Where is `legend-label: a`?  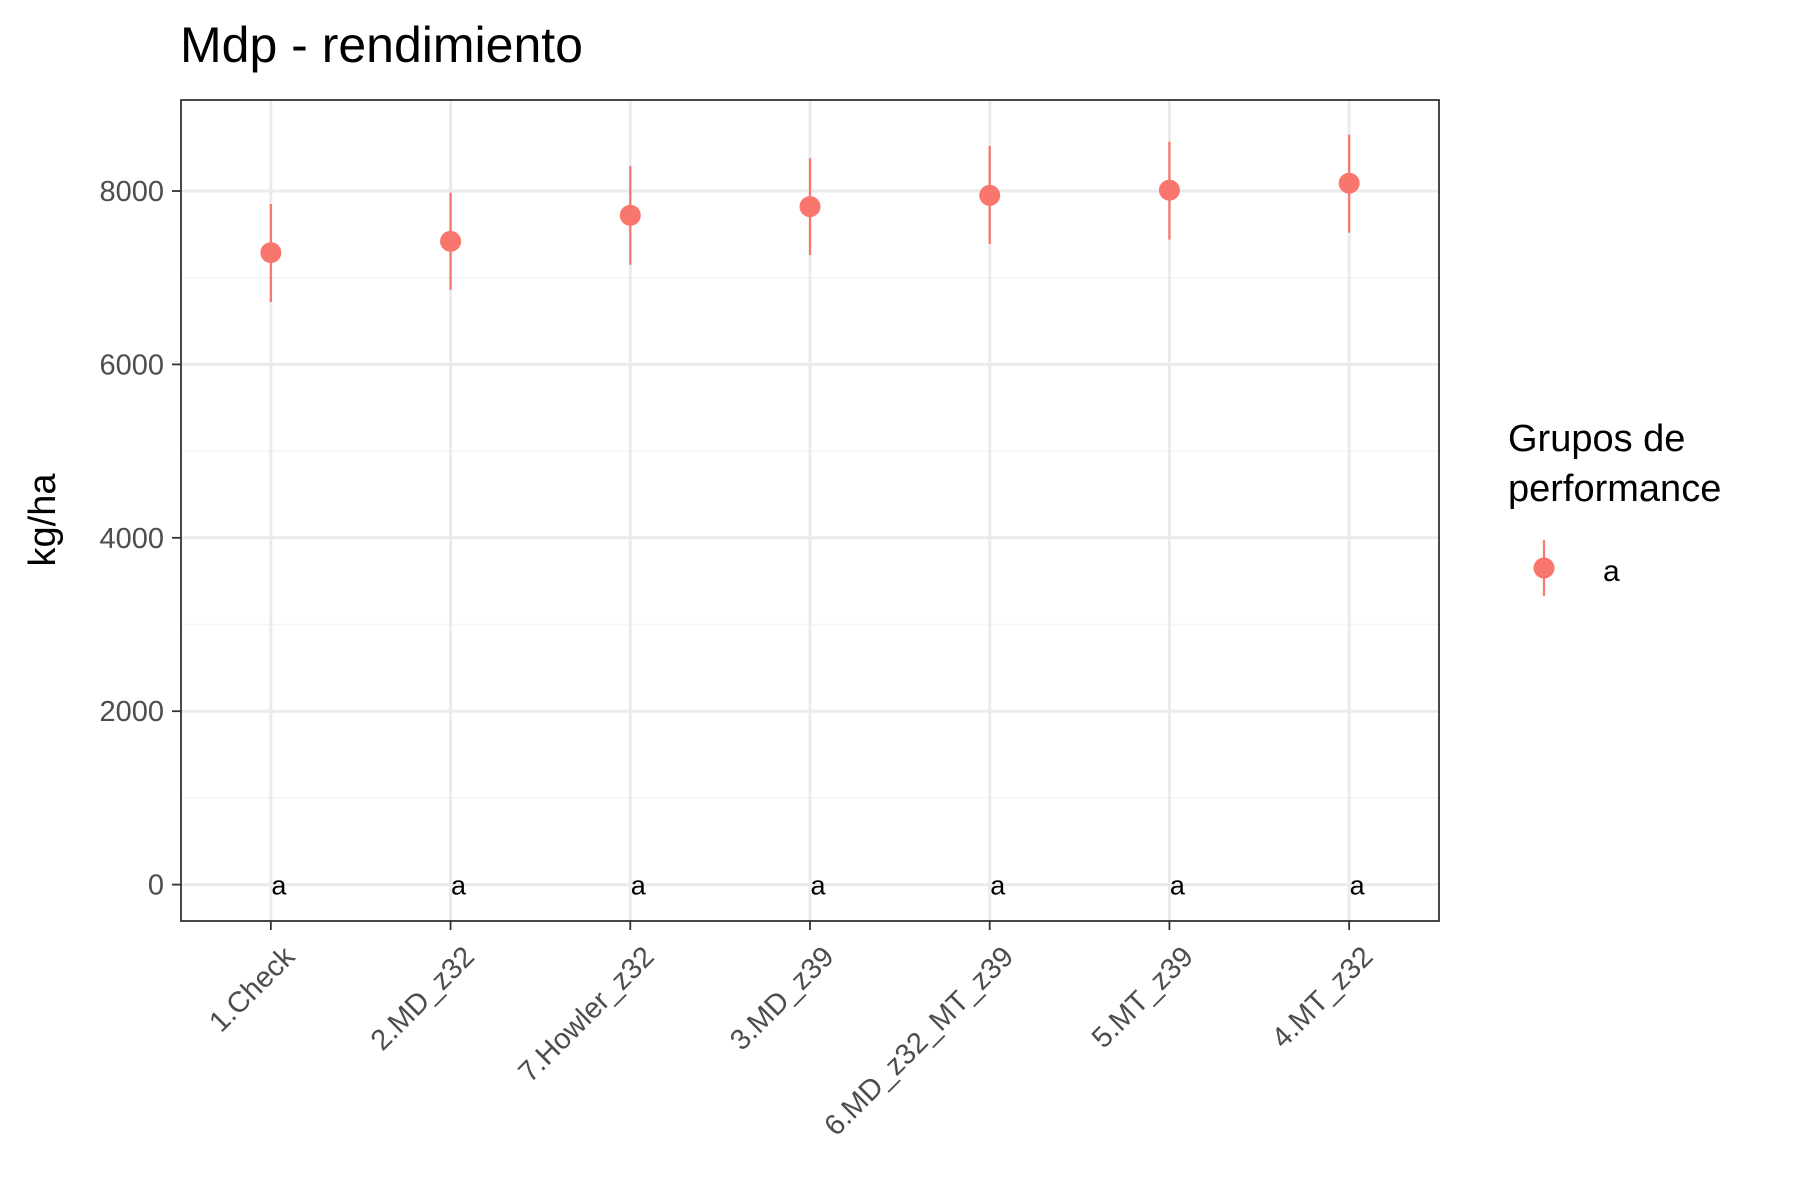
legend-label: a is located at coordinates (1611, 571).